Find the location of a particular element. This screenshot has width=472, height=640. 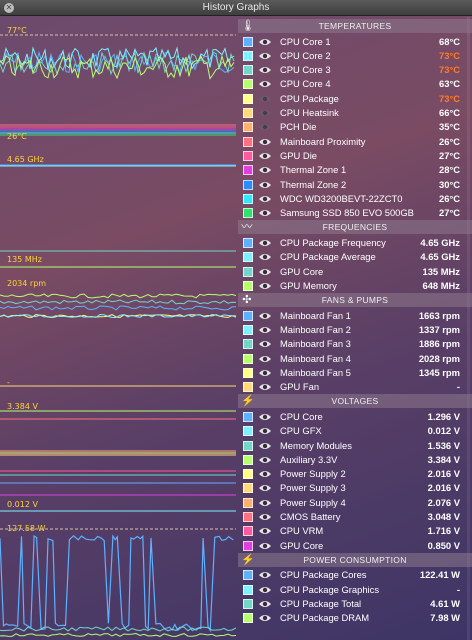

sensor-row-cpu-core-1: CPU Core 1 68°C is located at coordinates (355, 42).